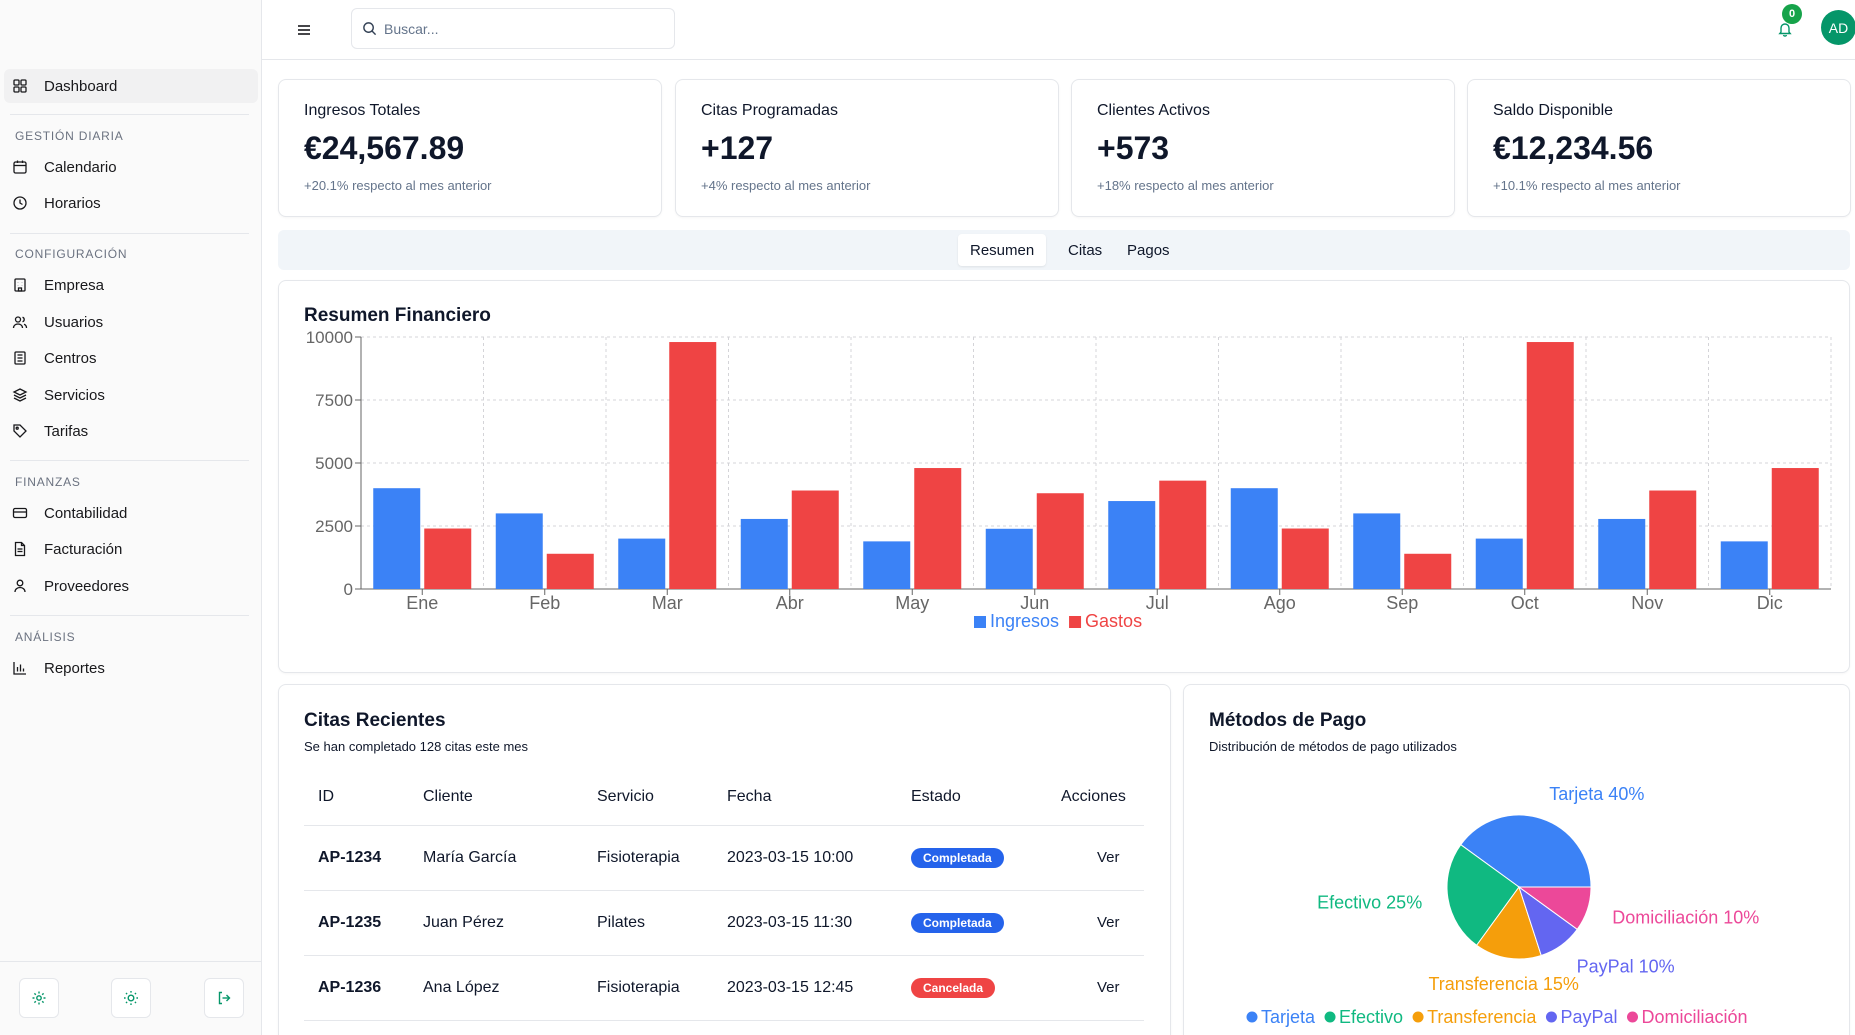 The height and width of the screenshot is (1035, 1855). I want to click on sidebar-item-calendario: Calendario, so click(131, 167).